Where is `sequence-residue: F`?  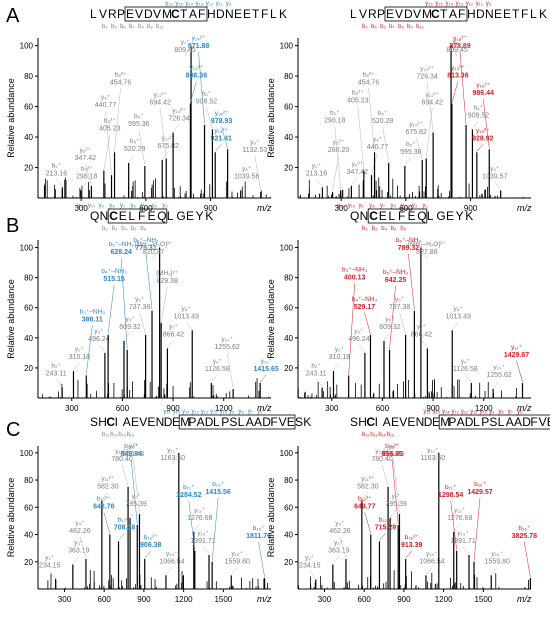 sequence-residue: F is located at coordinates (201, 14).